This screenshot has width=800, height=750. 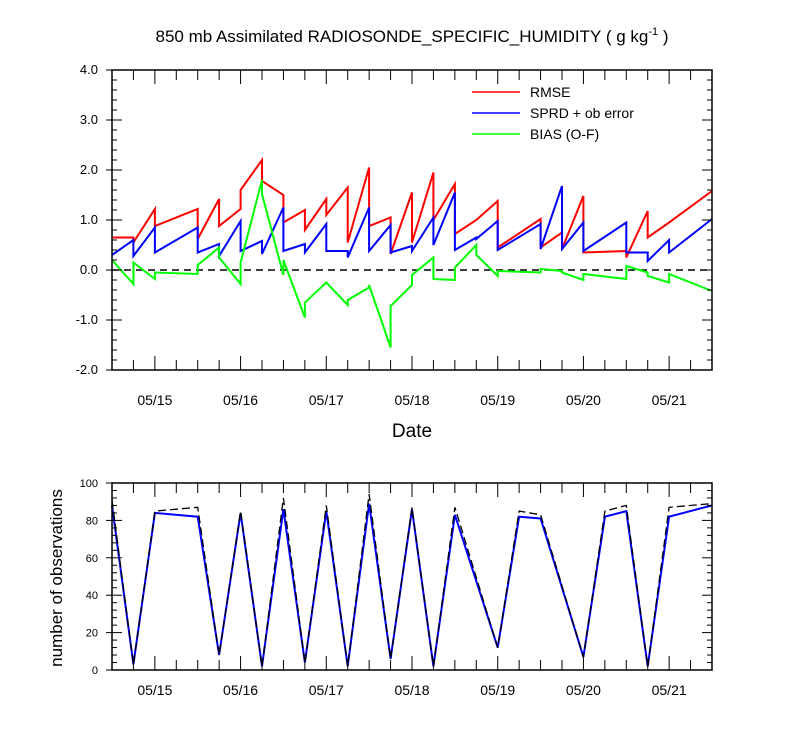 I want to click on series-line-rmse, so click(x=412, y=207).